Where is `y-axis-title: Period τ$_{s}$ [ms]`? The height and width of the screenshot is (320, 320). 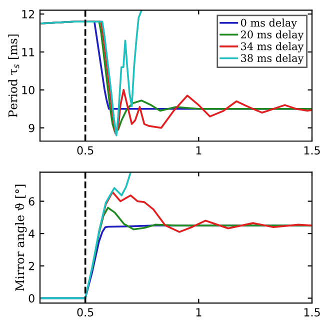
y-axis-title: Period τ$_{s}$ [ms] is located at coordinates (14, 76).